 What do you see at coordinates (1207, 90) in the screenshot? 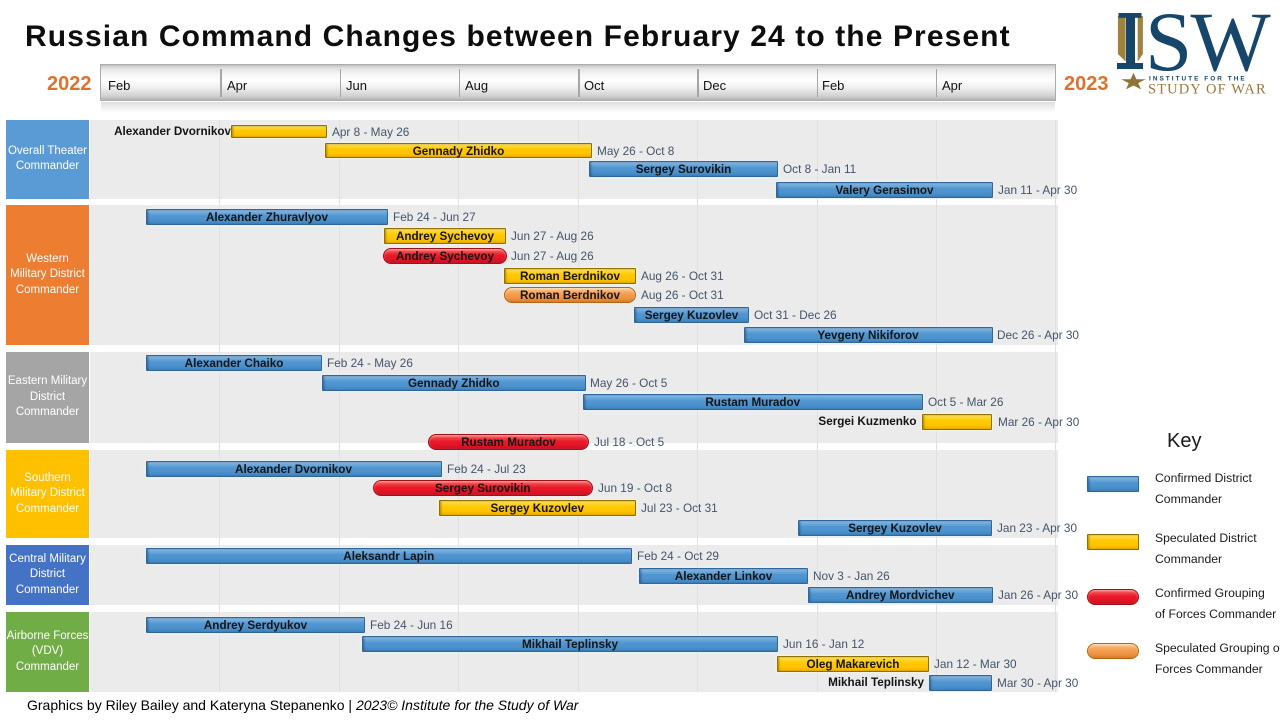
I see `svg-text: STUDY OF WAR` at bounding box center [1207, 90].